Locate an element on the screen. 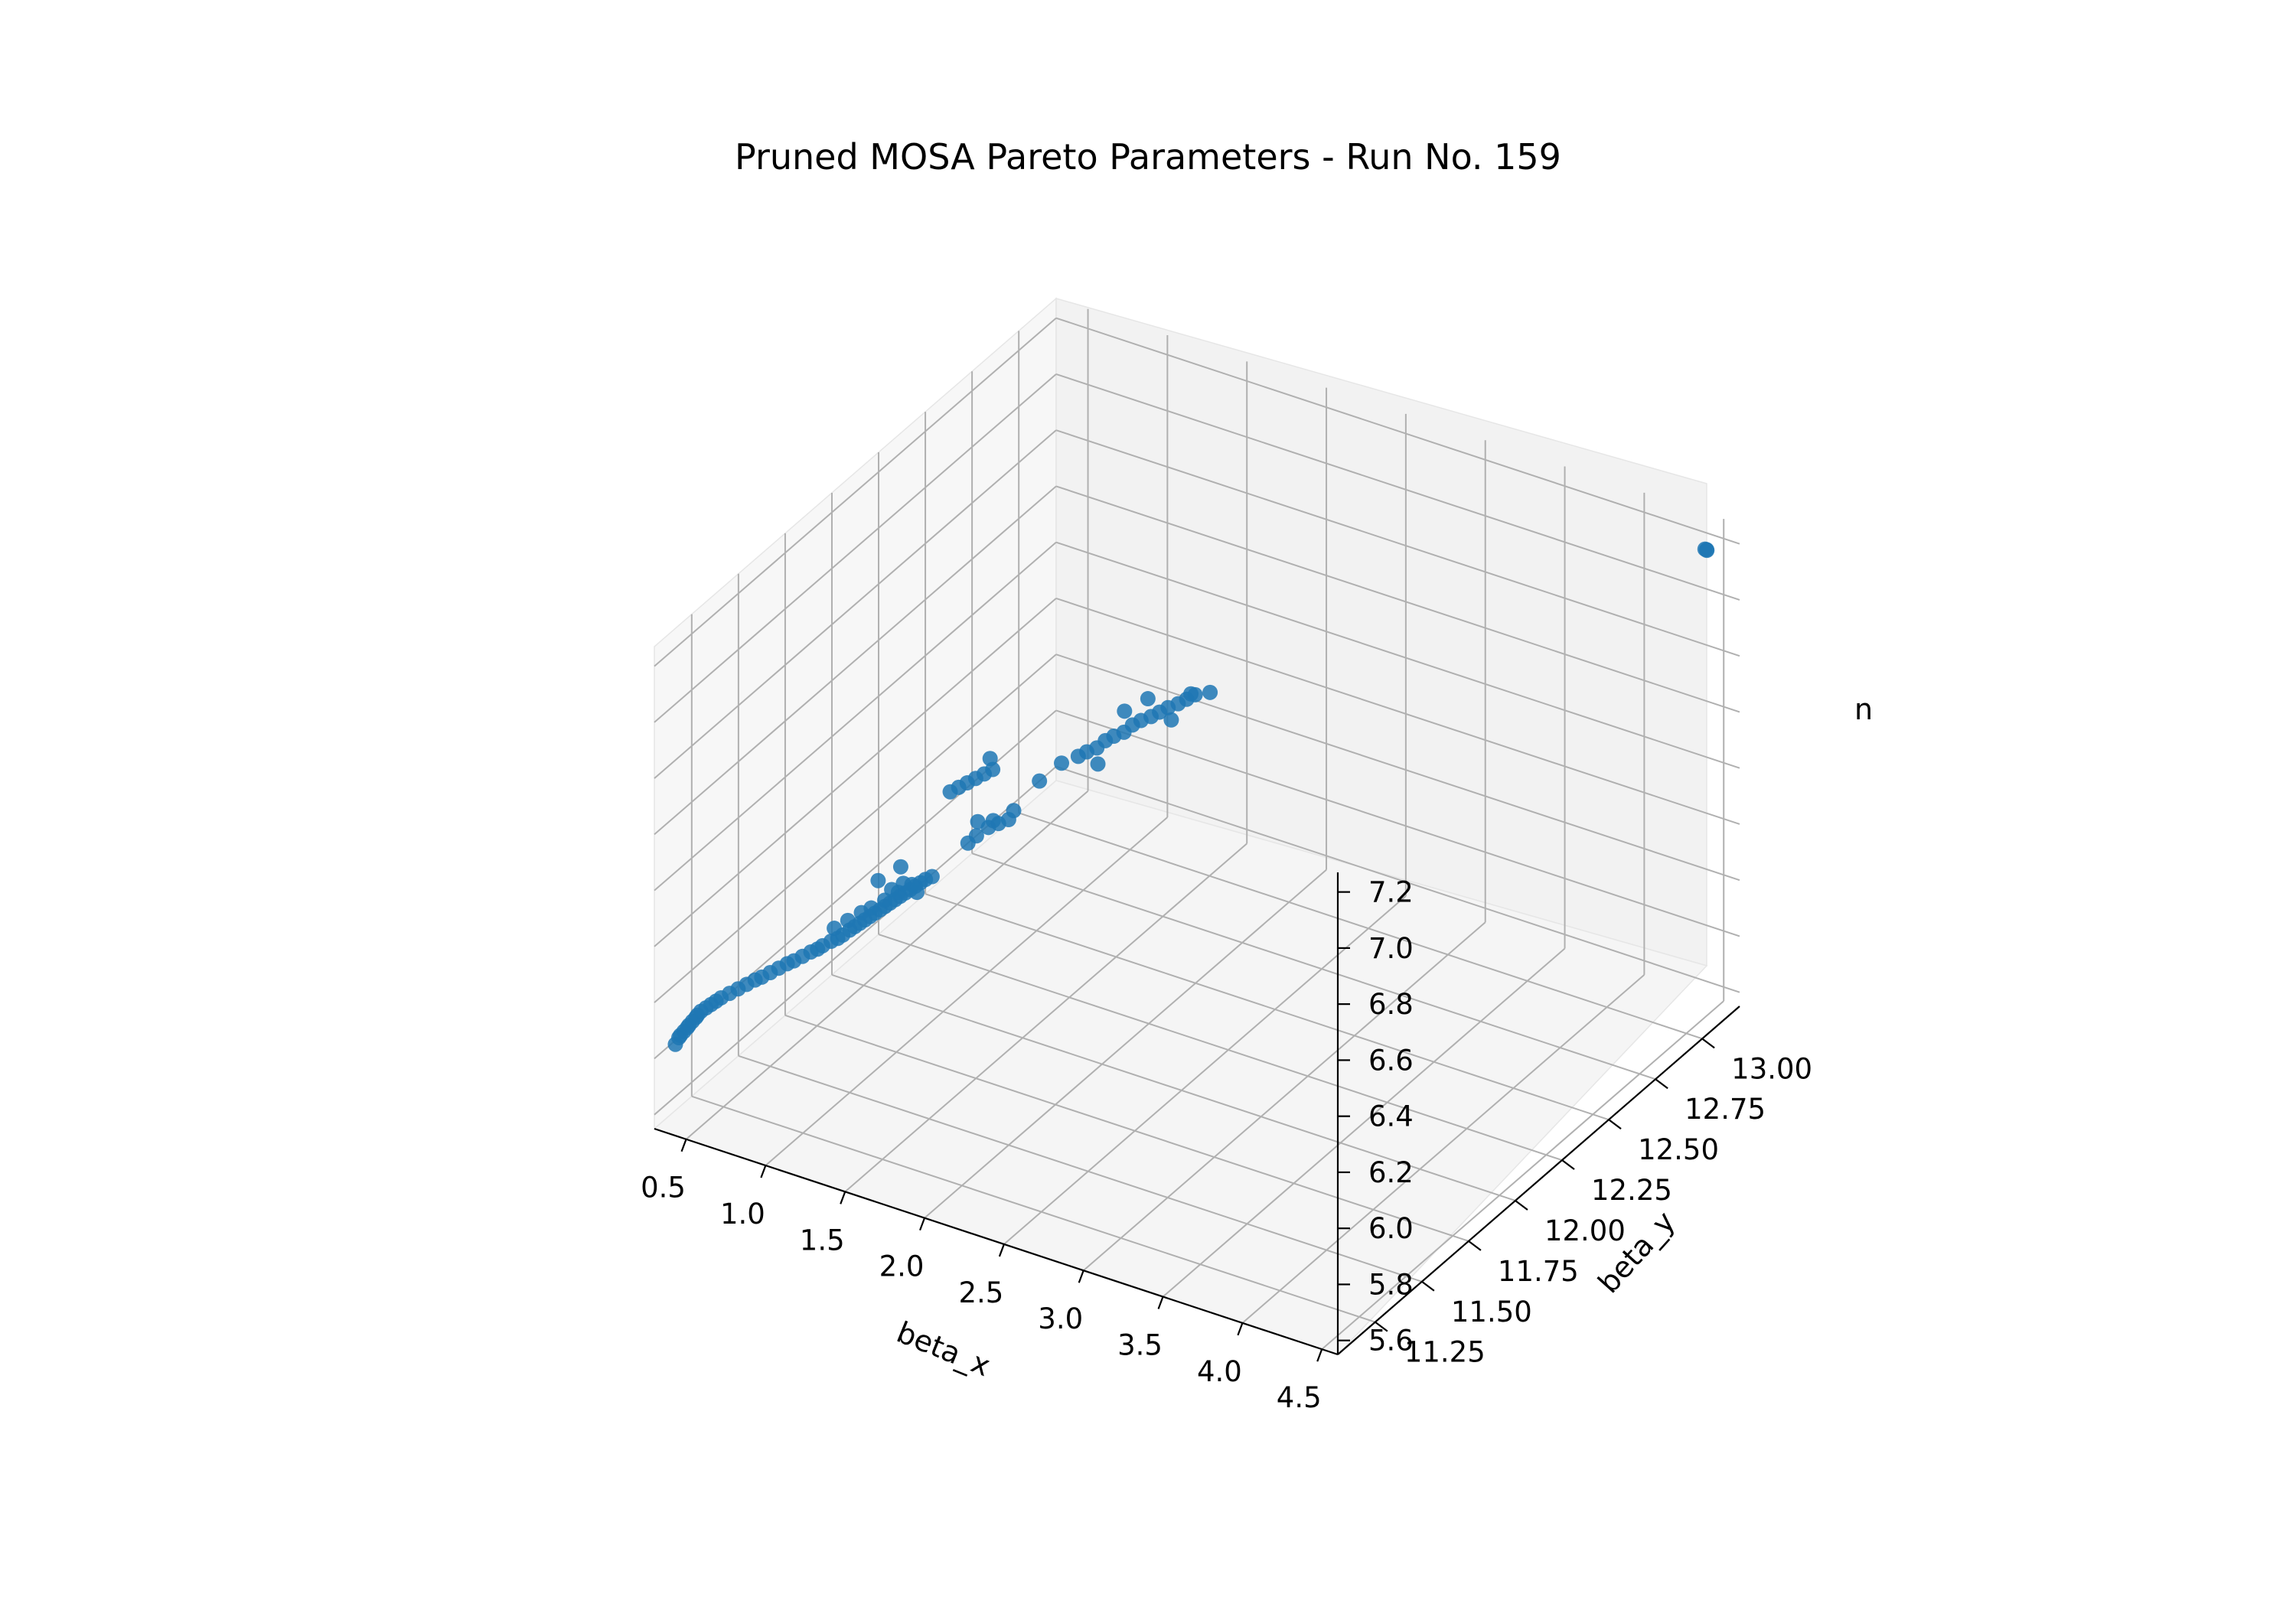  x-tick-label: 4.5 is located at coordinates (1299, 1397).